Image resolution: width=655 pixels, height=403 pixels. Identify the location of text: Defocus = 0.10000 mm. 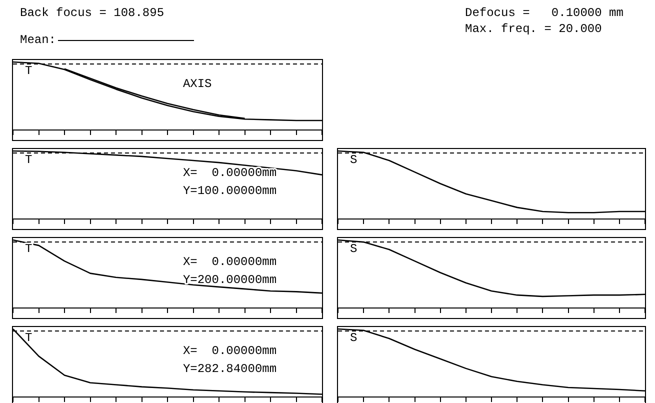
(544, 13).